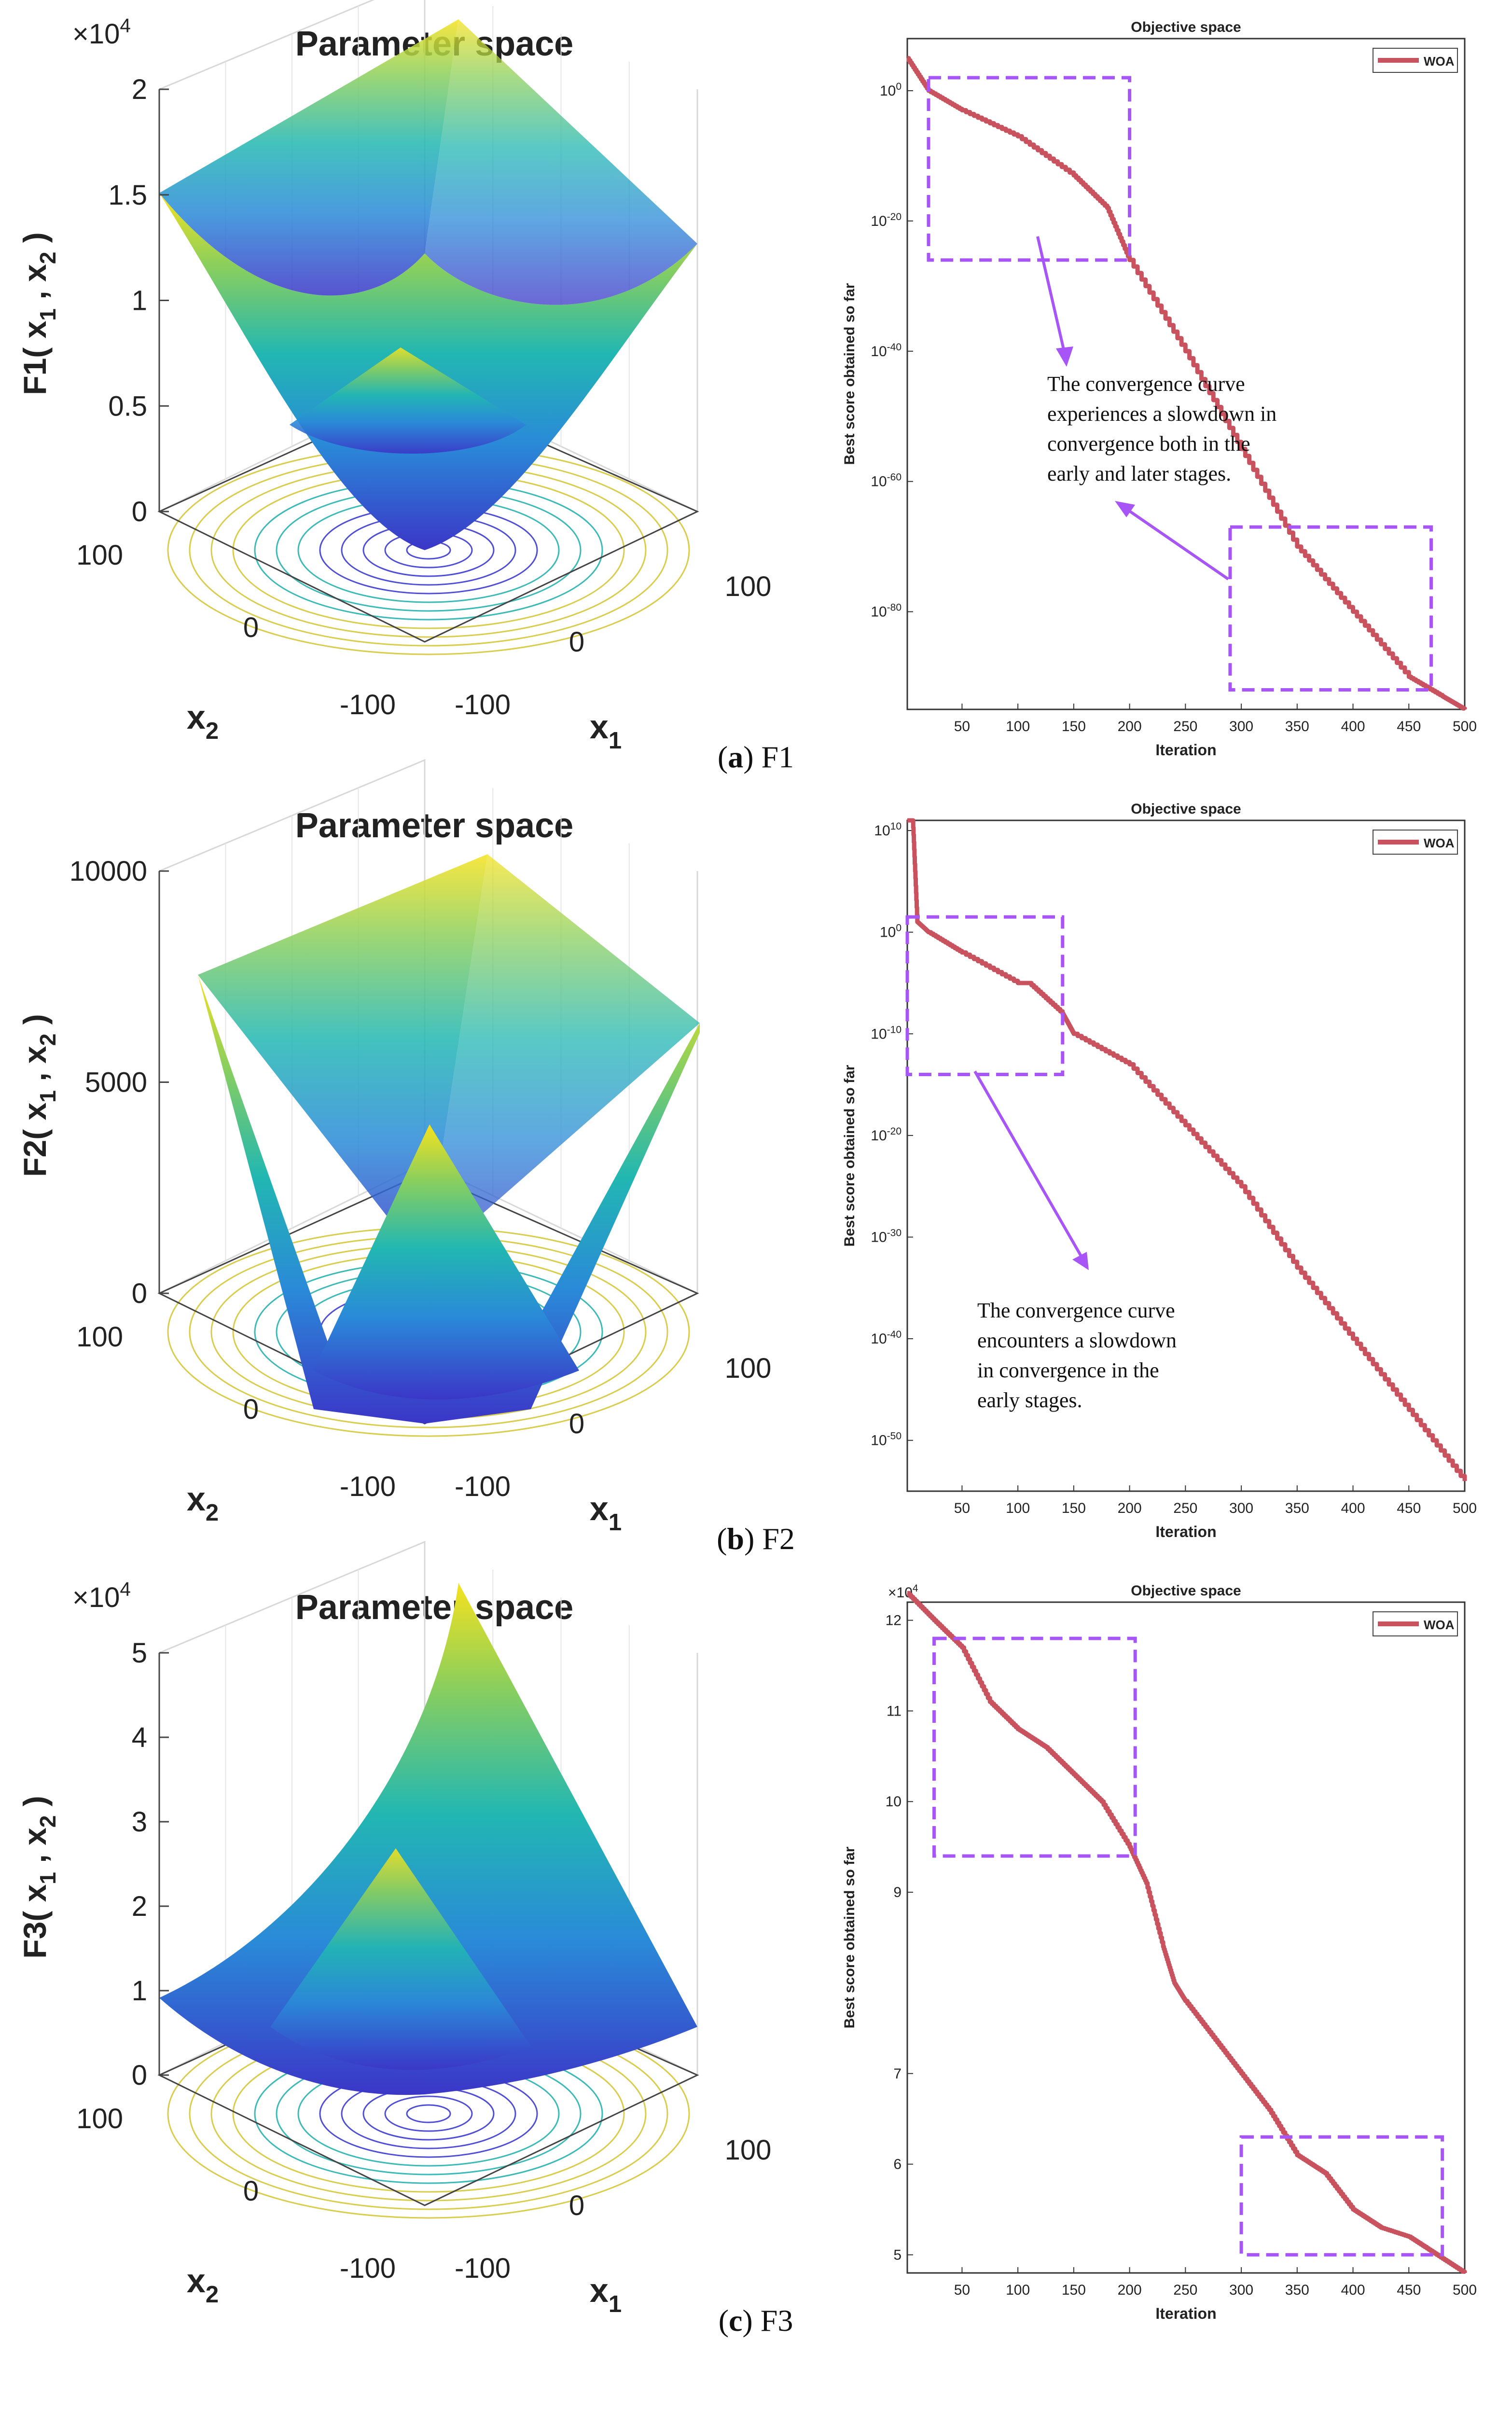  Describe the element at coordinates (116, 1082) in the screenshot. I see `z-tick-label: 5000` at that location.